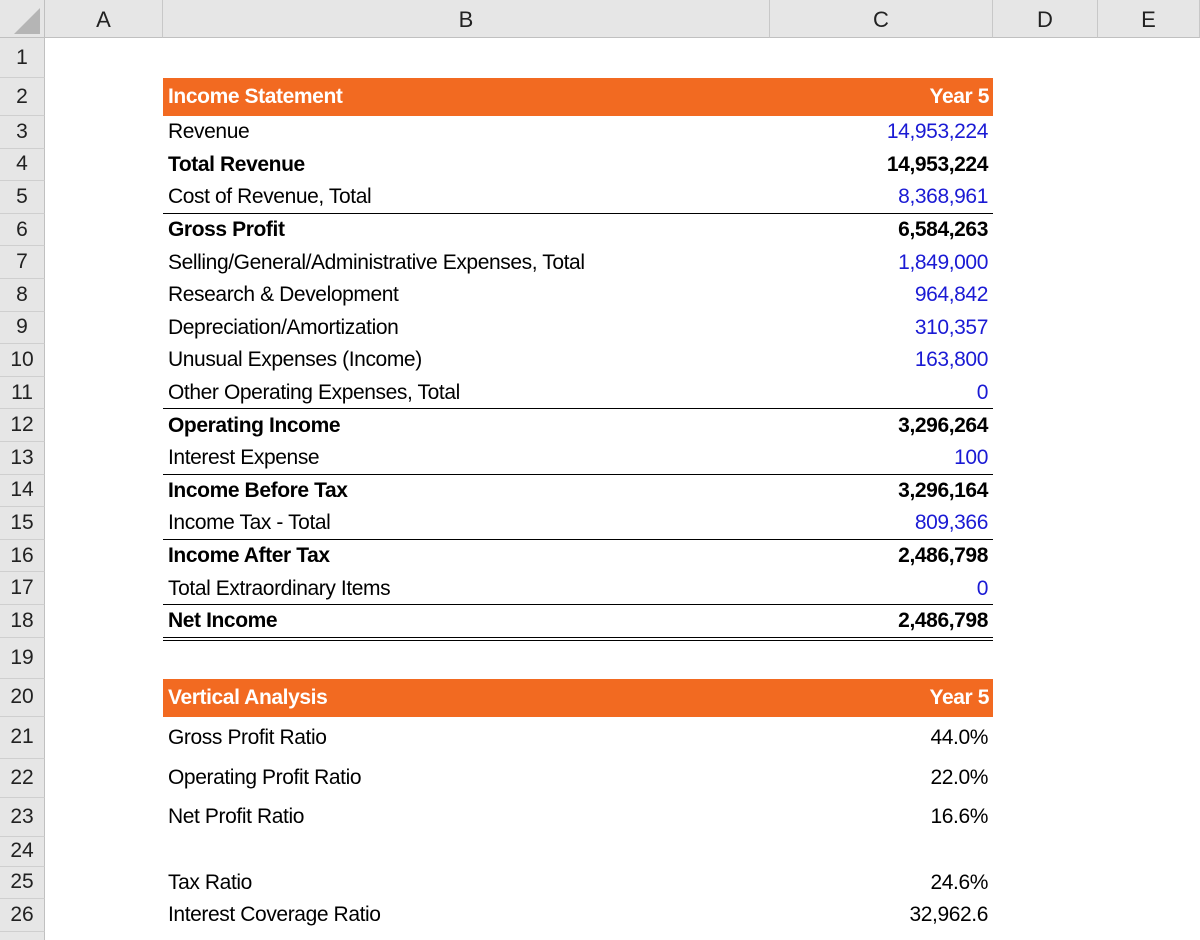 Image resolution: width=1200 pixels, height=940 pixels. What do you see at coordinates (466, 19) in the screenshot?
I see `column-header: B` at bounding box center [466, 19].